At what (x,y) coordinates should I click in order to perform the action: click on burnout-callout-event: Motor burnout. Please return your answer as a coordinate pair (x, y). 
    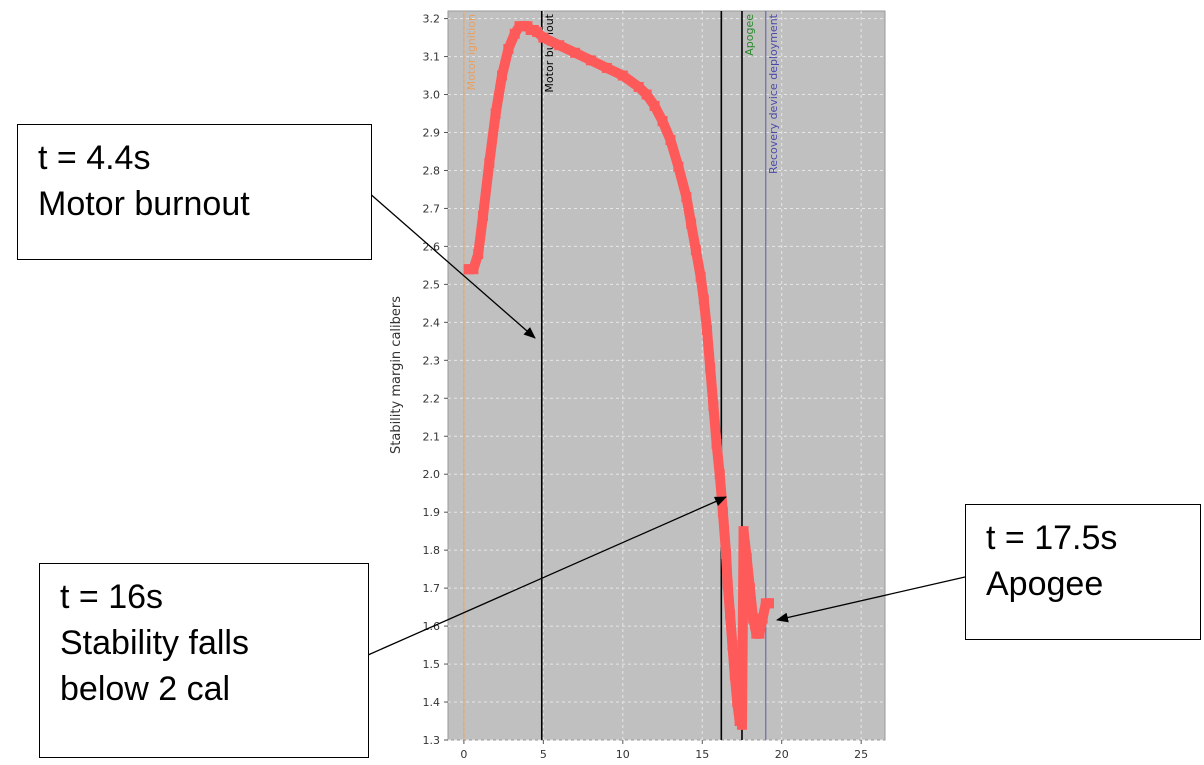
    Looking at the image, I should click on (144, 204).